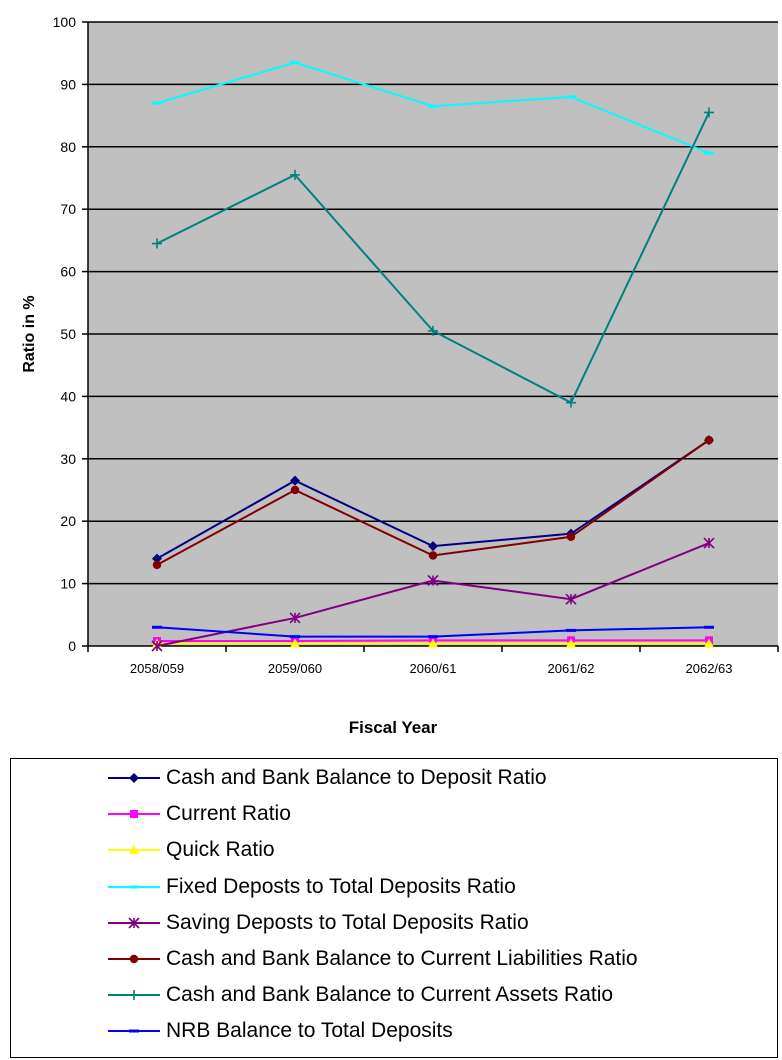 Image resolution: width=782 pixels, height=1060 pixels. What do you see at coordinates (228, 814) in the screenshot?
I see `legend-label: Current Ratio` at bounding box center [228, 814].